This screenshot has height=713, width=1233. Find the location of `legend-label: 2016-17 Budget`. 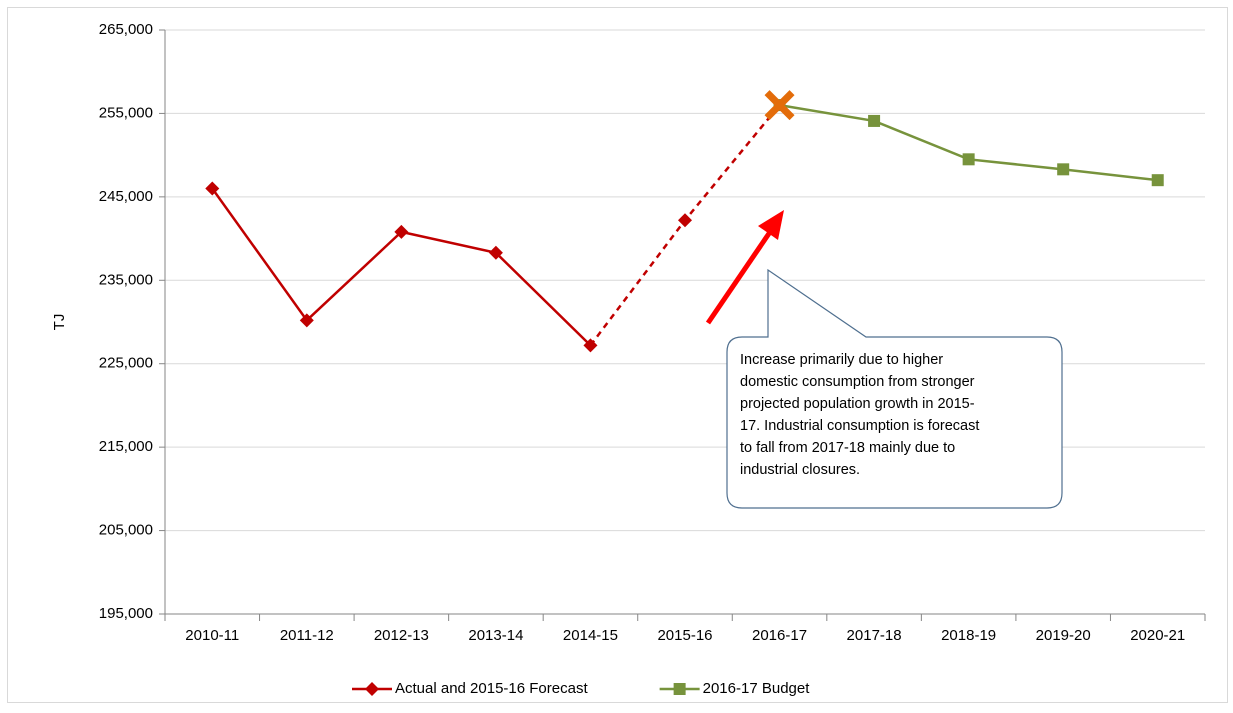

legend-label: 2016-17 Budget is located at coordinates (757, 688).